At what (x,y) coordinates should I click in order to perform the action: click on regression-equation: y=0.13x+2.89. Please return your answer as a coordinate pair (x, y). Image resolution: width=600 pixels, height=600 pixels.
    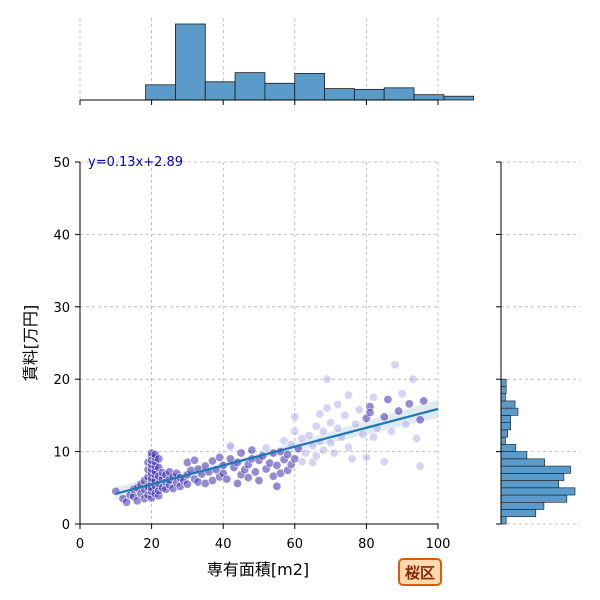
    Looking at the image, I should click on (135, 162).